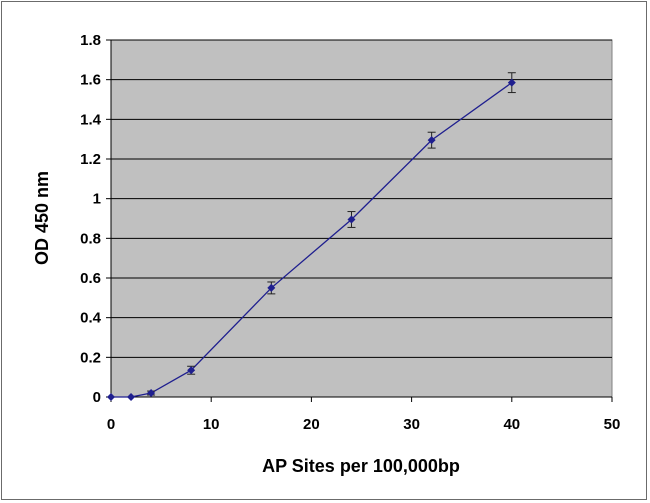 The image size is (650, 503). What do you see at coordinates (91, 119) in the screenshot?
I see `y-tick-label: 1.4` at bounding box center [91, 119].